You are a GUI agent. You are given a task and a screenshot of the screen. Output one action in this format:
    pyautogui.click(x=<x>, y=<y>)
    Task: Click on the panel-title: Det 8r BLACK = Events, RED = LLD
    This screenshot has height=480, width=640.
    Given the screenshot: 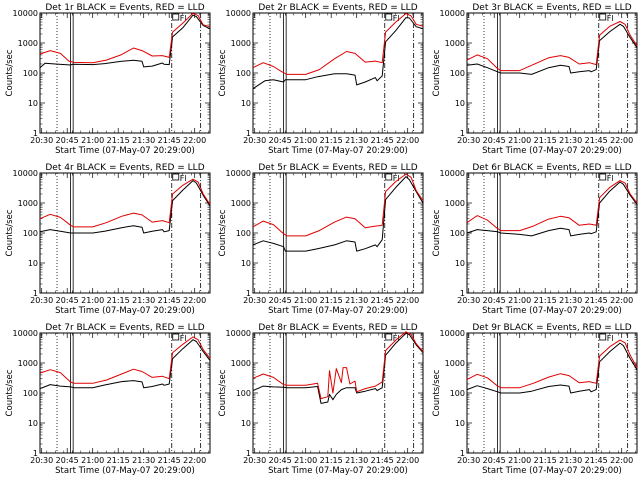 What is the action you would take?
    pyautogui.click(x=337, y=328)
    